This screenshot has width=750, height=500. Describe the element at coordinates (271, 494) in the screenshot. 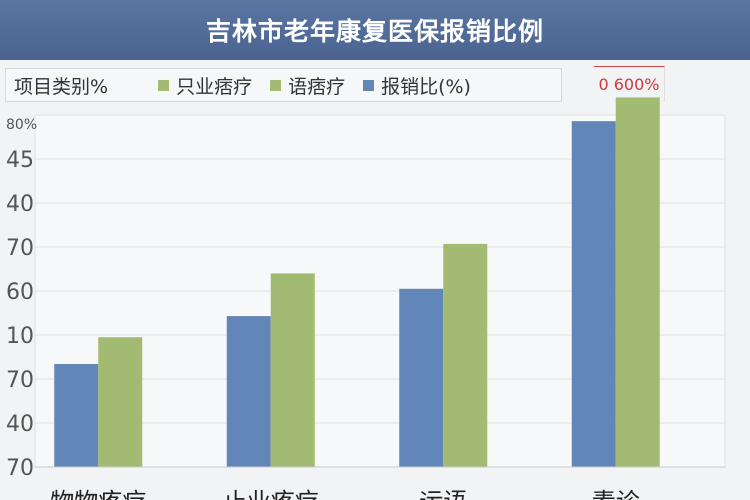

I see `x-tick-label: 止业疼疗` at that location.